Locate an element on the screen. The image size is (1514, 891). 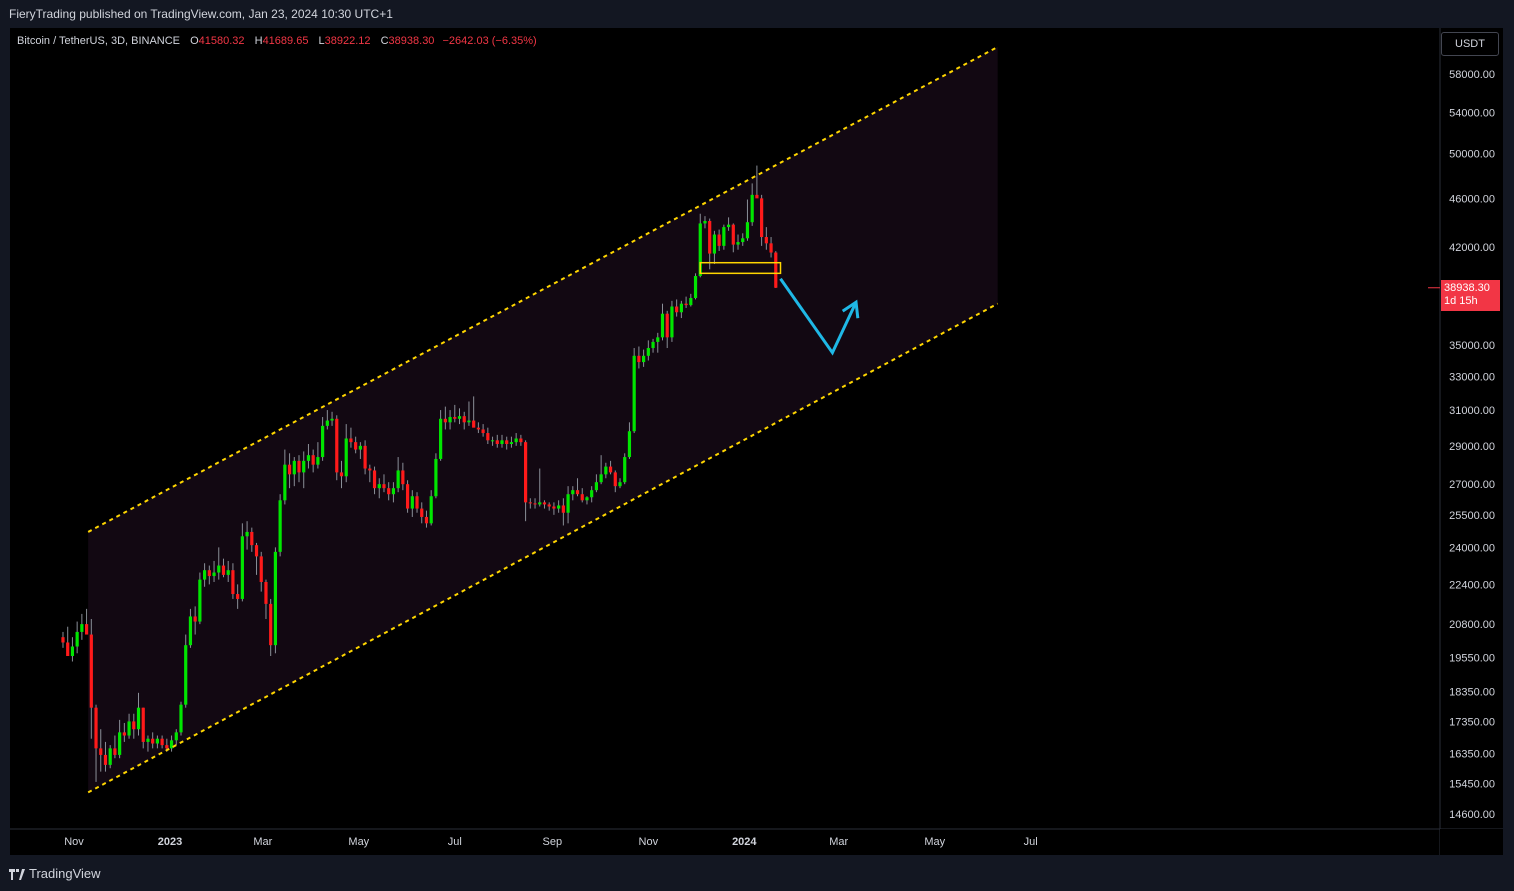
time-axis-label: 2024 is located at coordinates (744, 842).